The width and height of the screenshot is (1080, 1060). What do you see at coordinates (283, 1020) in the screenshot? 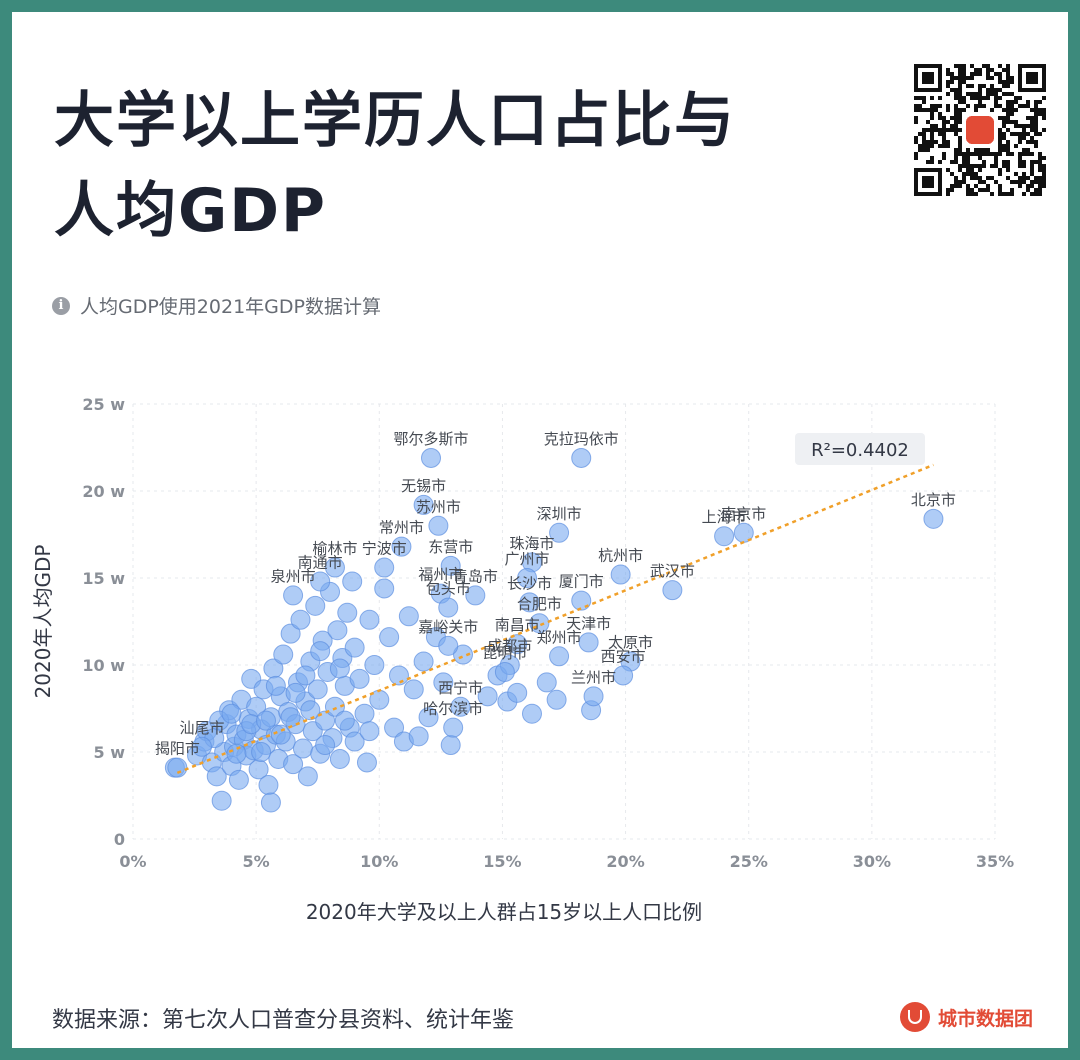
I see `data-source: 数据来源：第七次人口普查分县资料、统计年鉴` at bounding box center [283, 1020].